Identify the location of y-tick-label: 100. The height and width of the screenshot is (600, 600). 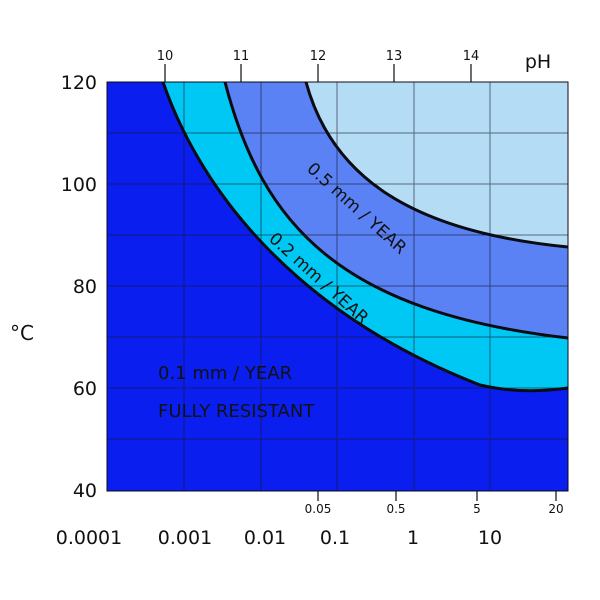
(79, 185).